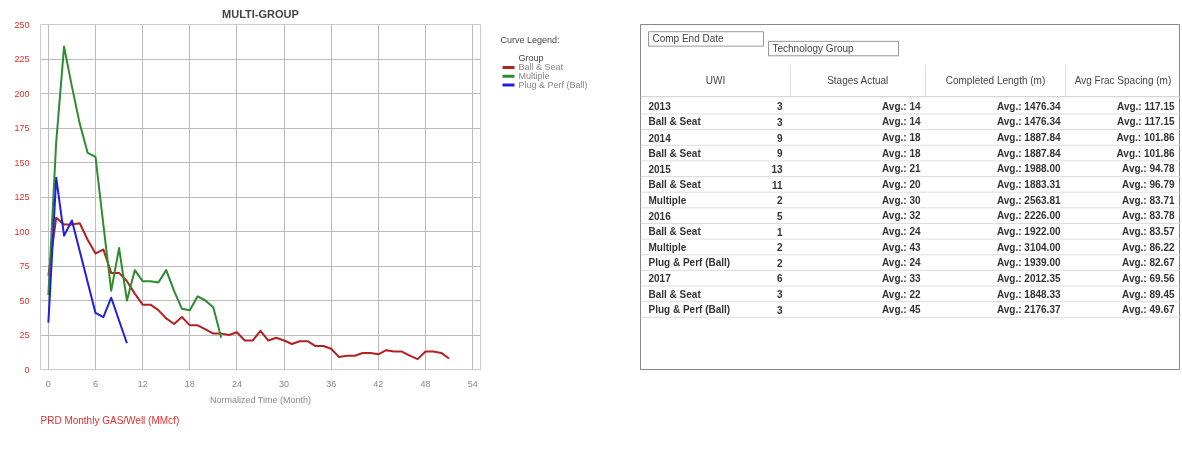 This screenshot has height=451, width=1182. What do you see at coordinates (1028, 216) in the screenshot?
I see `text: Avg.: 2226.00` at bounding box center [1028, 216].